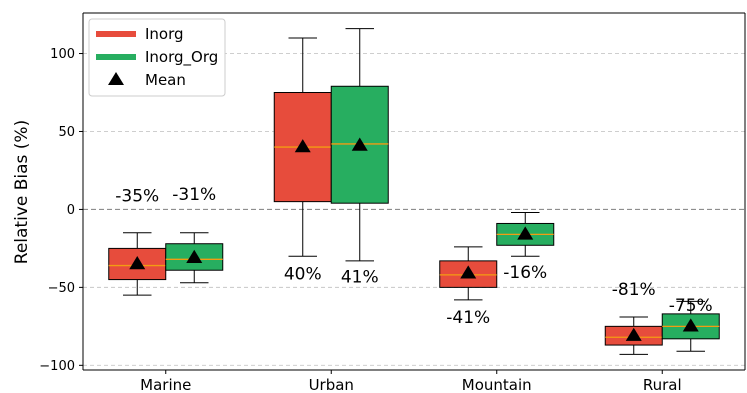  Describe the element at coordinates (165, 80) in the screenshot. I see `legend-label: Mean` at that location.